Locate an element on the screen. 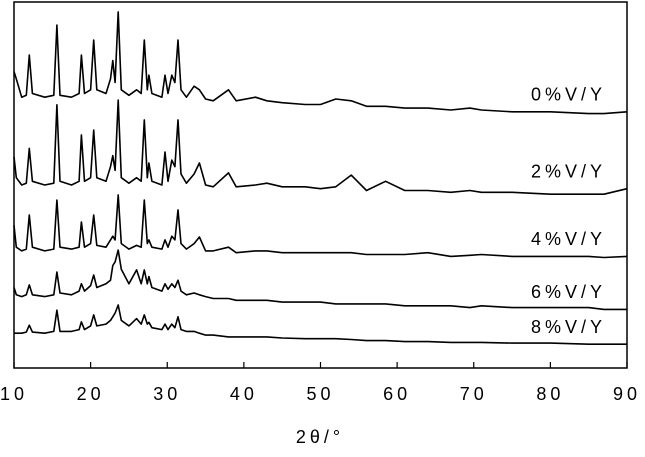 This screenshot has height=457, width=645. x-tick-label: 20 is located at coordinates (91, 394).